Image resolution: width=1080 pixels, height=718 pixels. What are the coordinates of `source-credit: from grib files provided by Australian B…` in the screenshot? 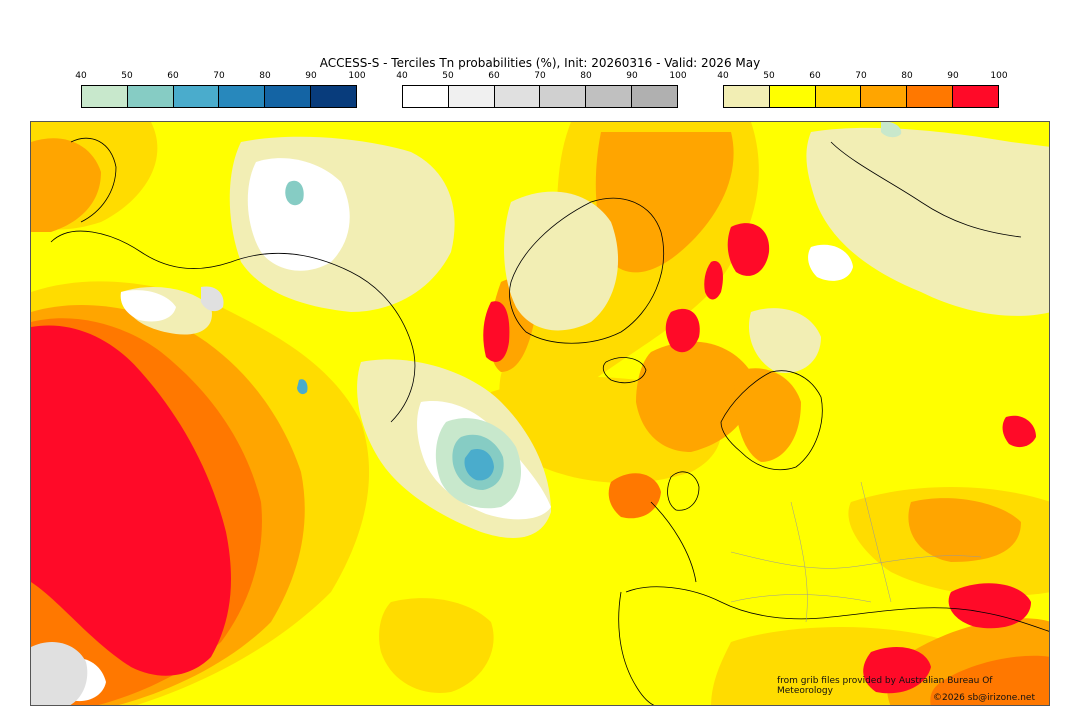 It's located at (885, 686).